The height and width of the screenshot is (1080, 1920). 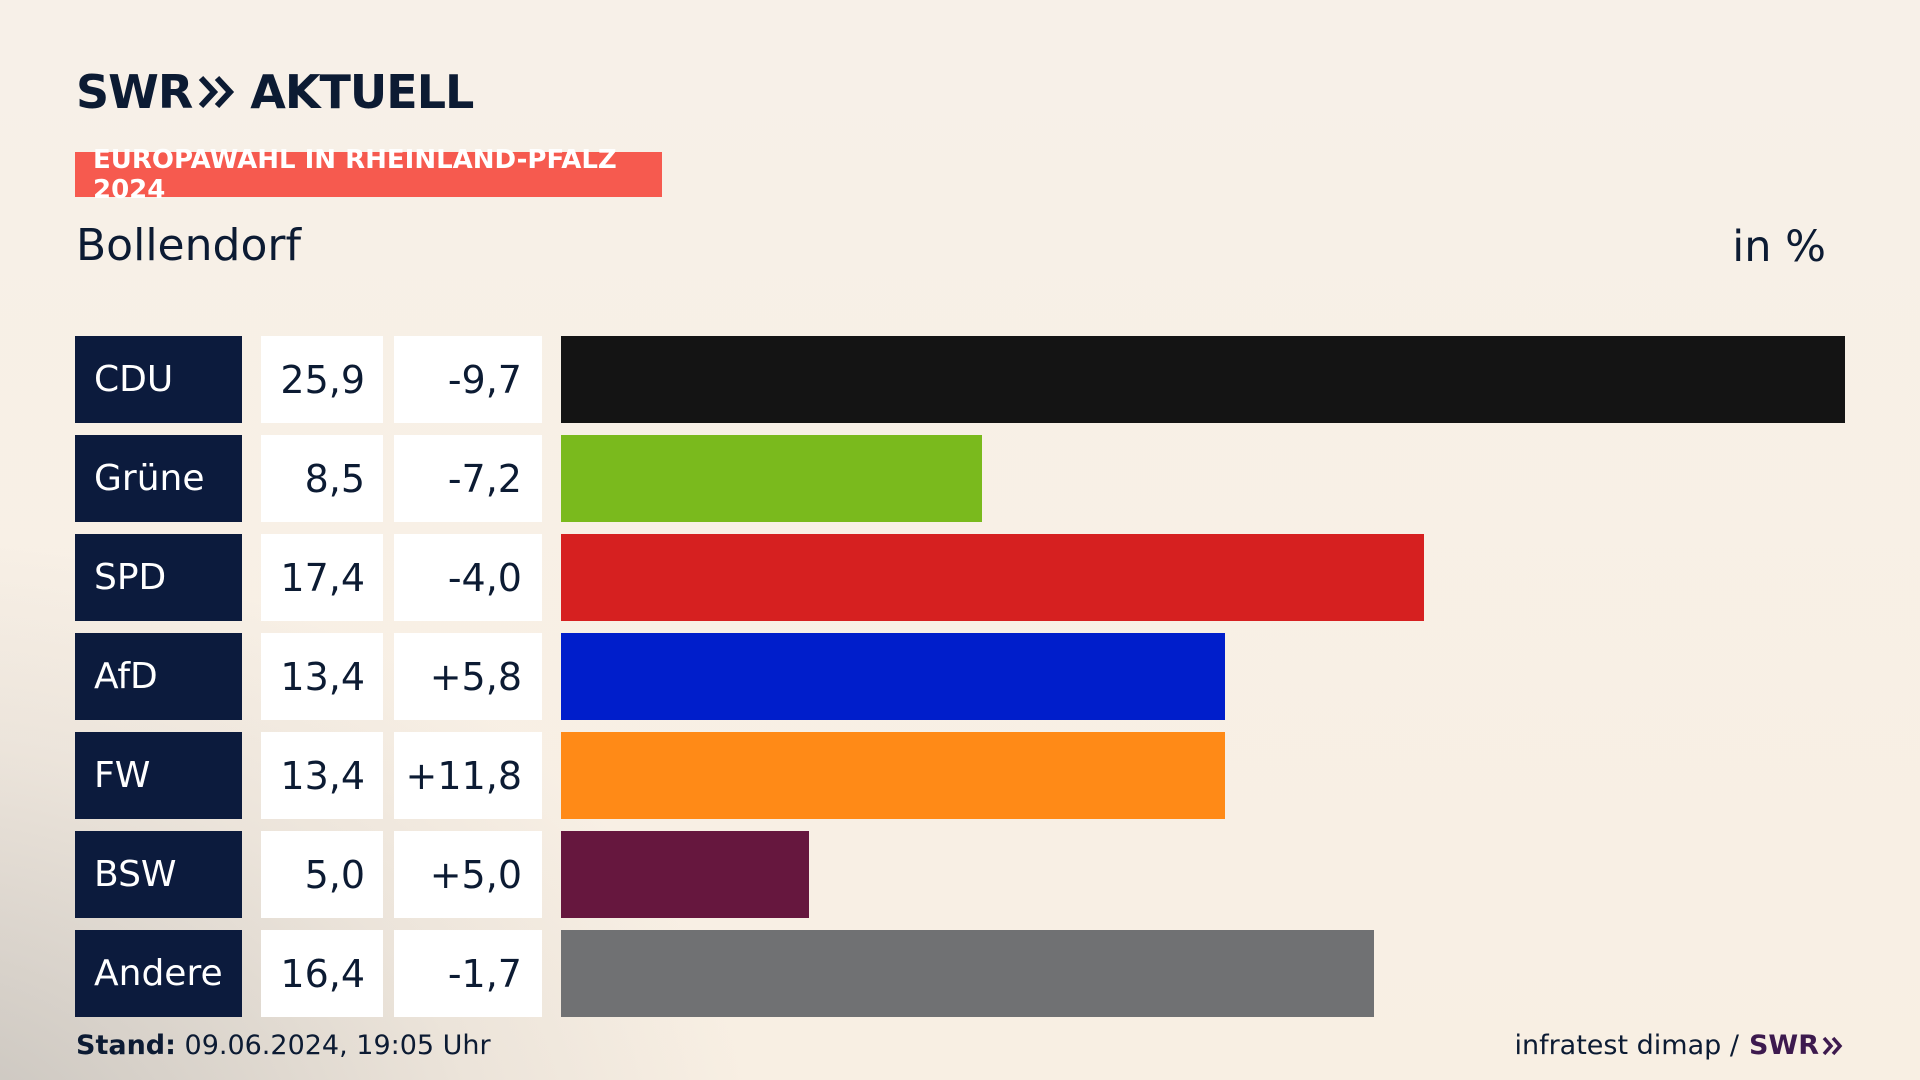 I want to click on bar-bsw, so click(x=685, y=874).